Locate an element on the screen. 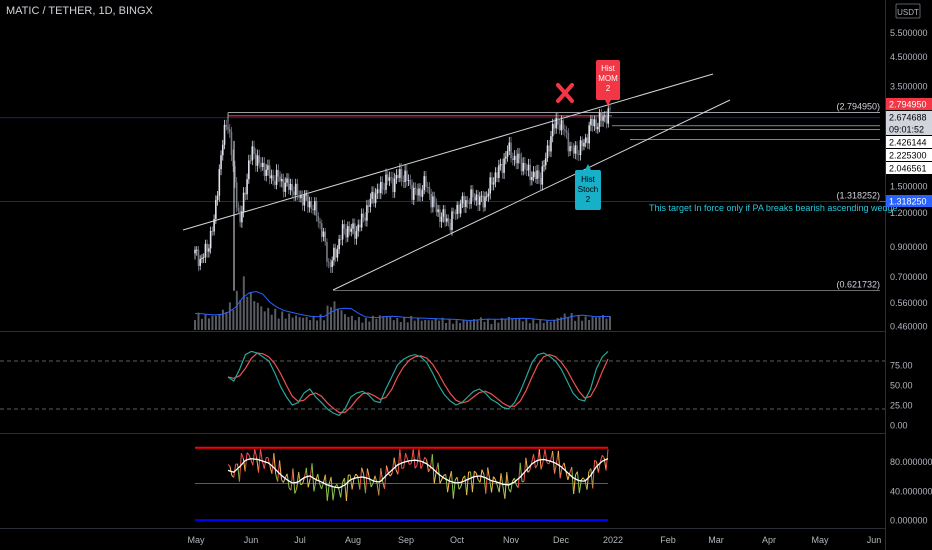 Image resolution: width=932 pixels, height=550 pixels. price-label: 2.225300 is located at coordinates (908, 156).